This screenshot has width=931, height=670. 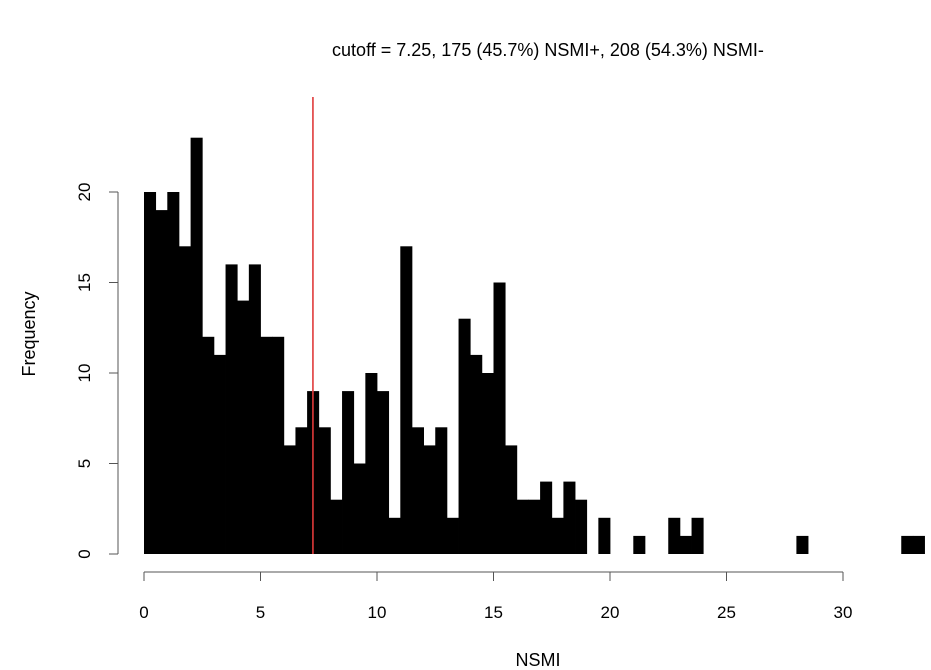 What do you see at coordinates (84, 553) in the screenshot?
I see `y-tick-label: 0` at bounding box center [84, 553].